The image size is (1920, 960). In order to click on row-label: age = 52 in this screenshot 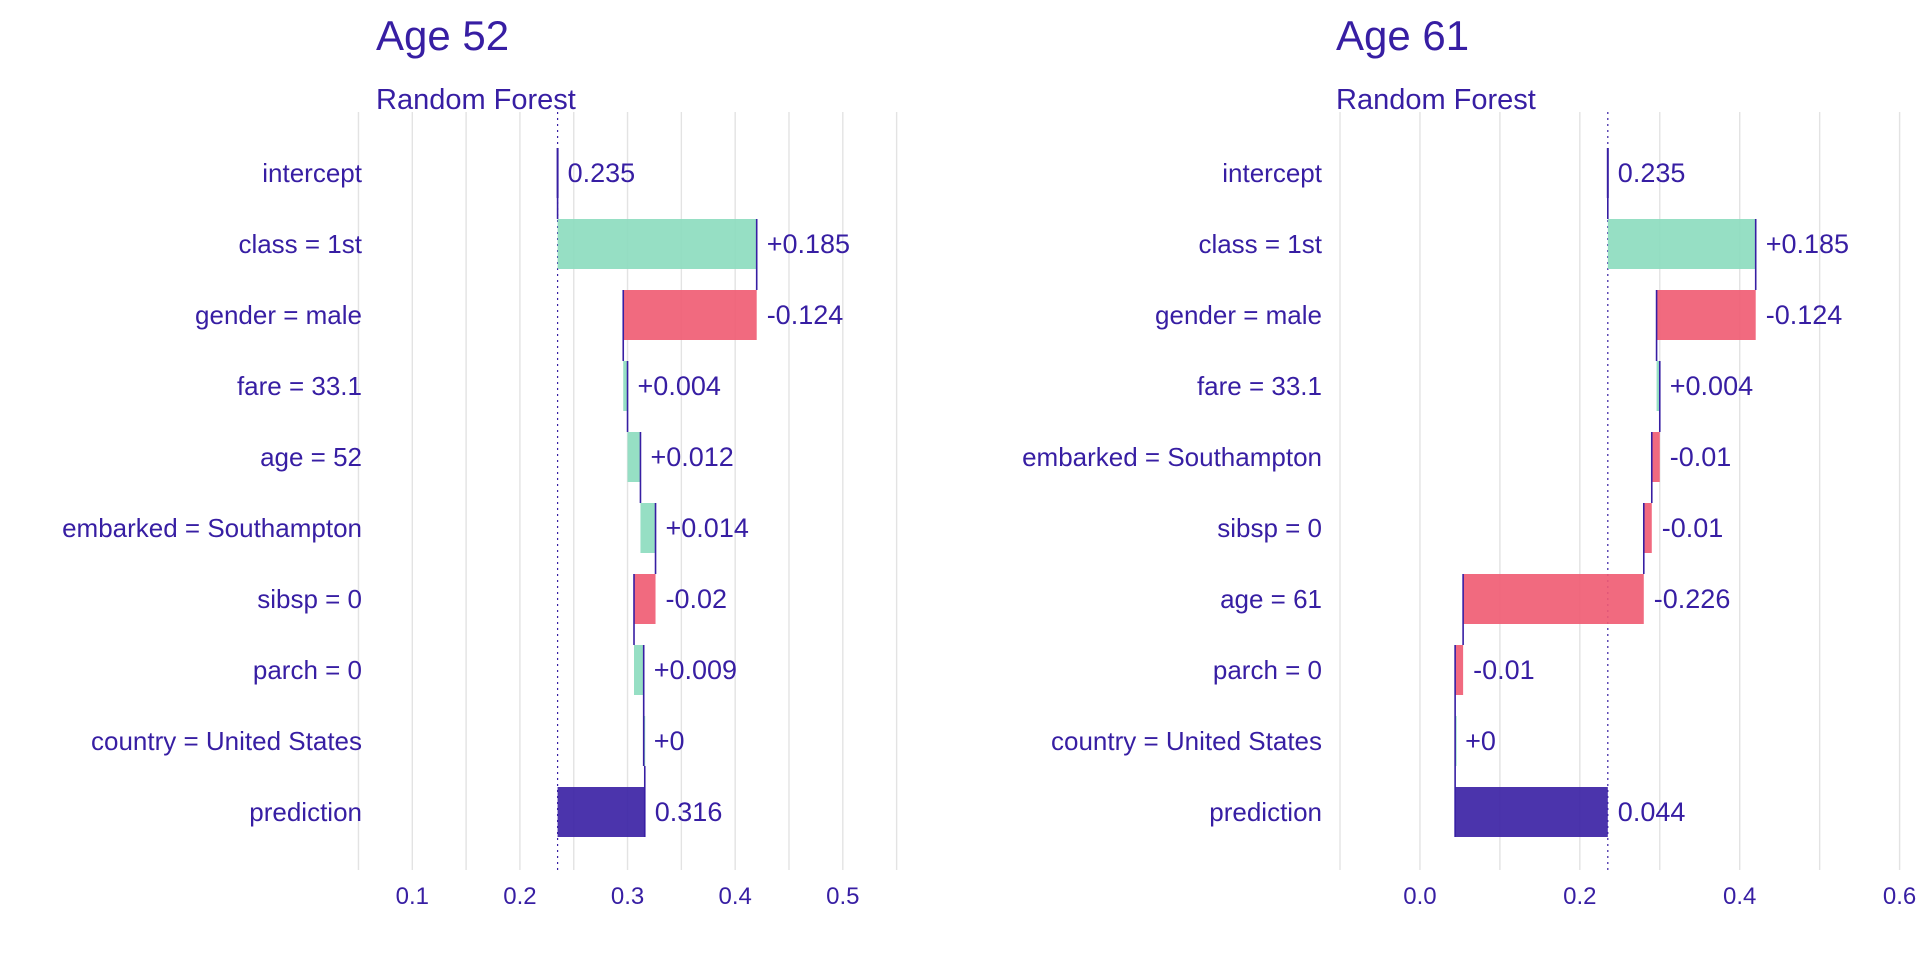, I will do `click(311, 457)`.